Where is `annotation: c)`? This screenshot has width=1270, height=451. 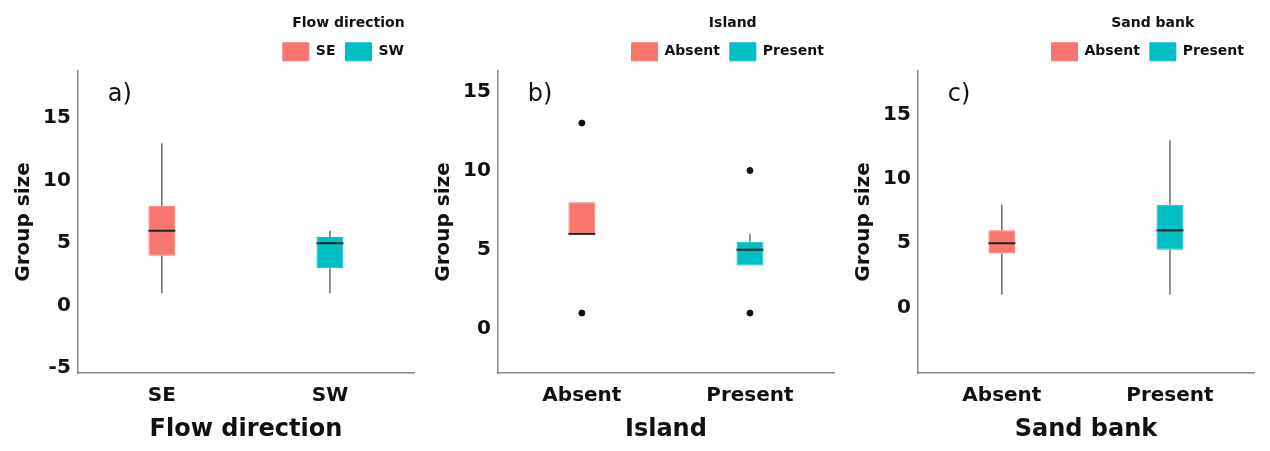
annotation: c) is located at coordinates (959, 93).